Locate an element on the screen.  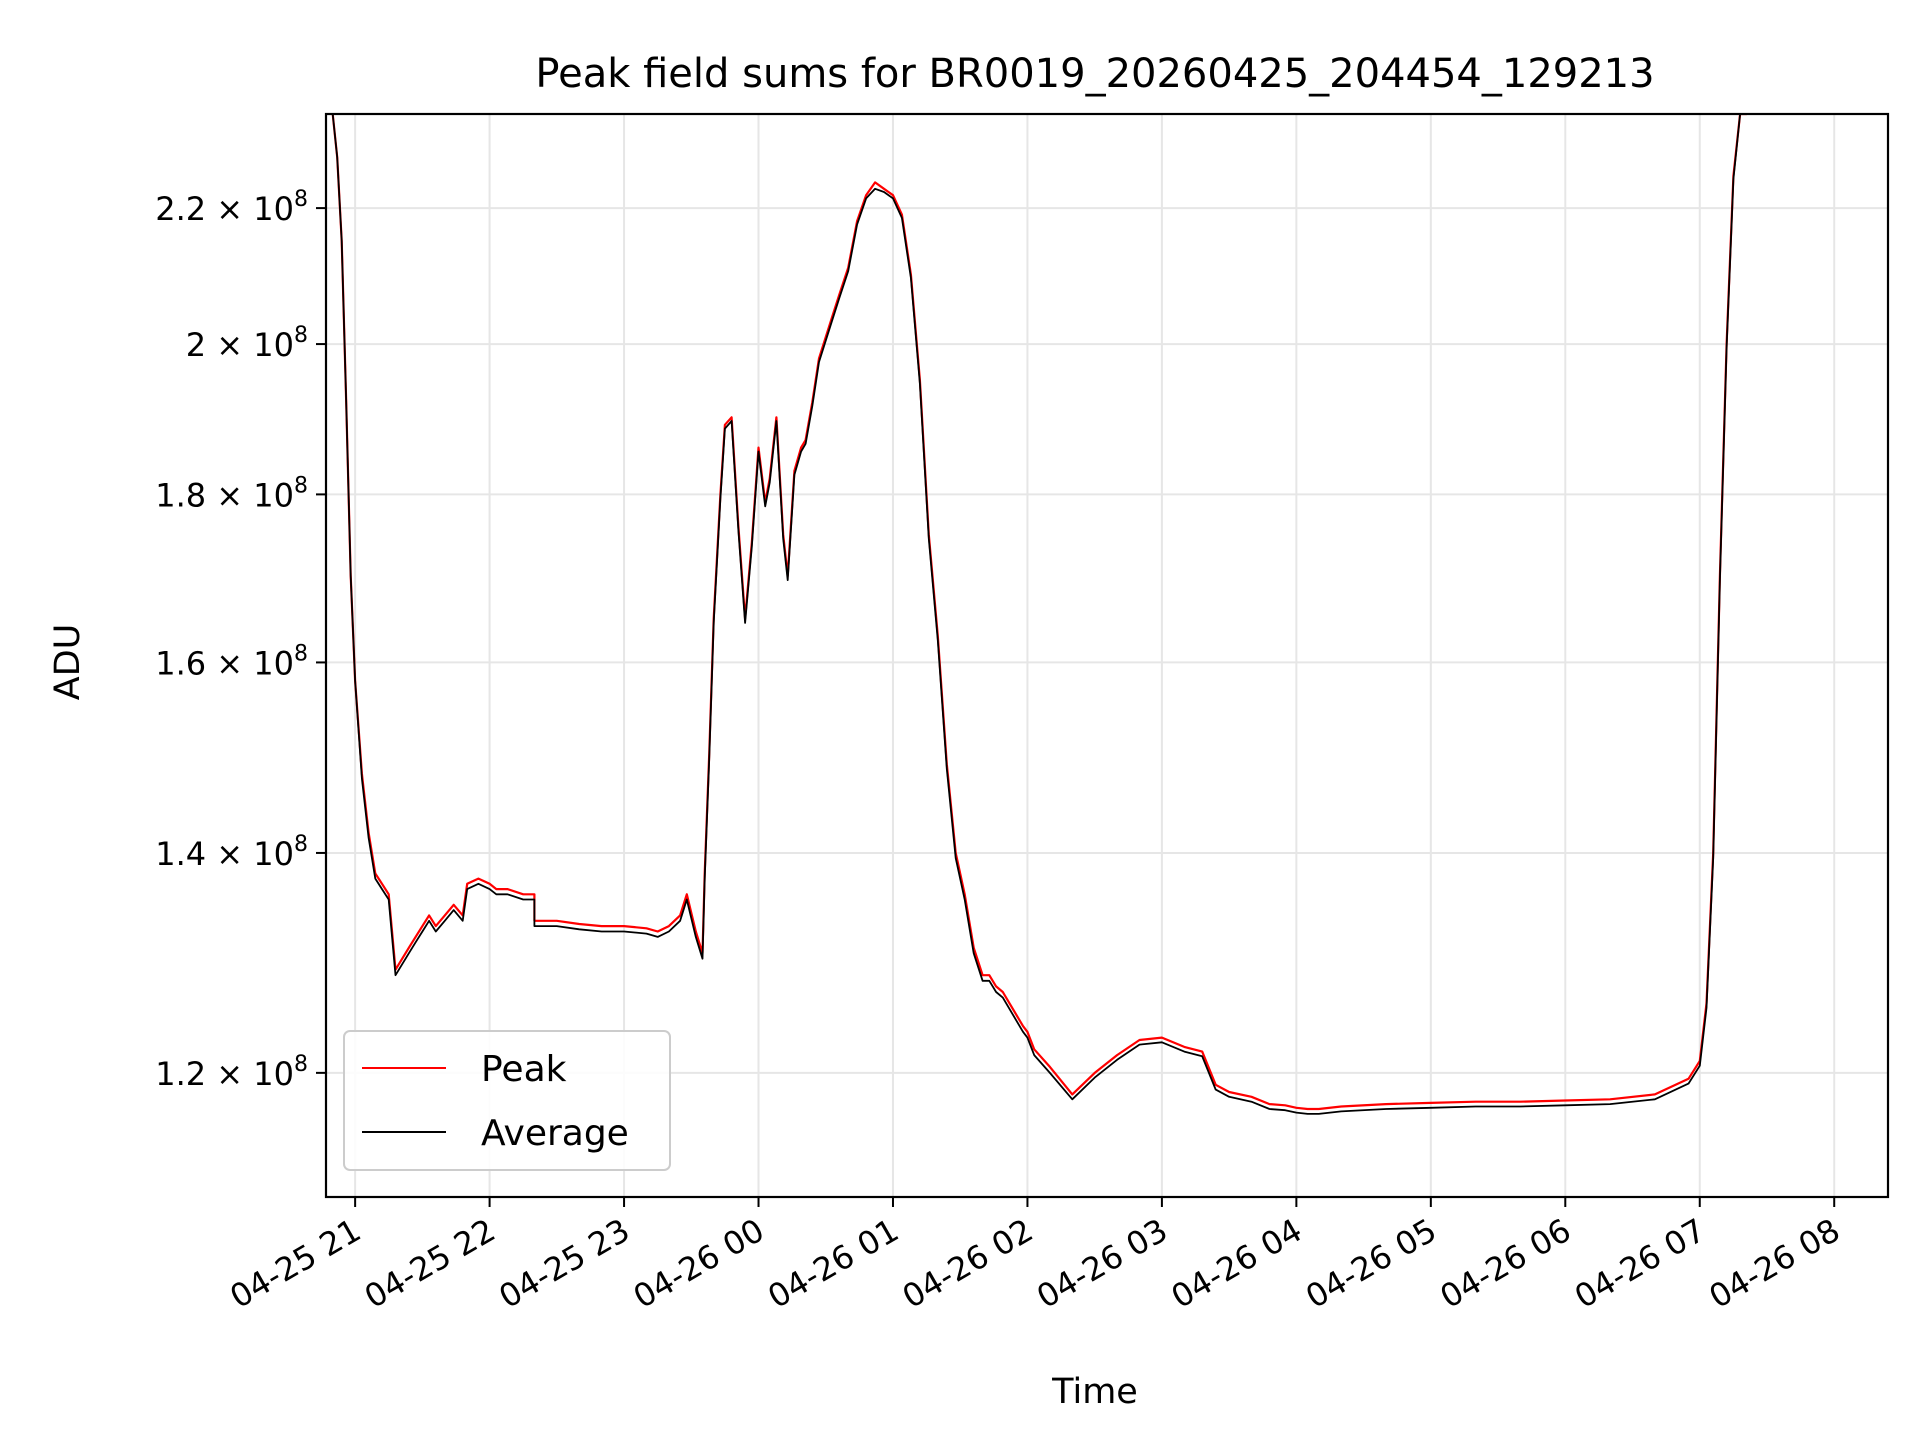
y-tick-label-4: 2 × 108 is located at coordinates (247, 343).